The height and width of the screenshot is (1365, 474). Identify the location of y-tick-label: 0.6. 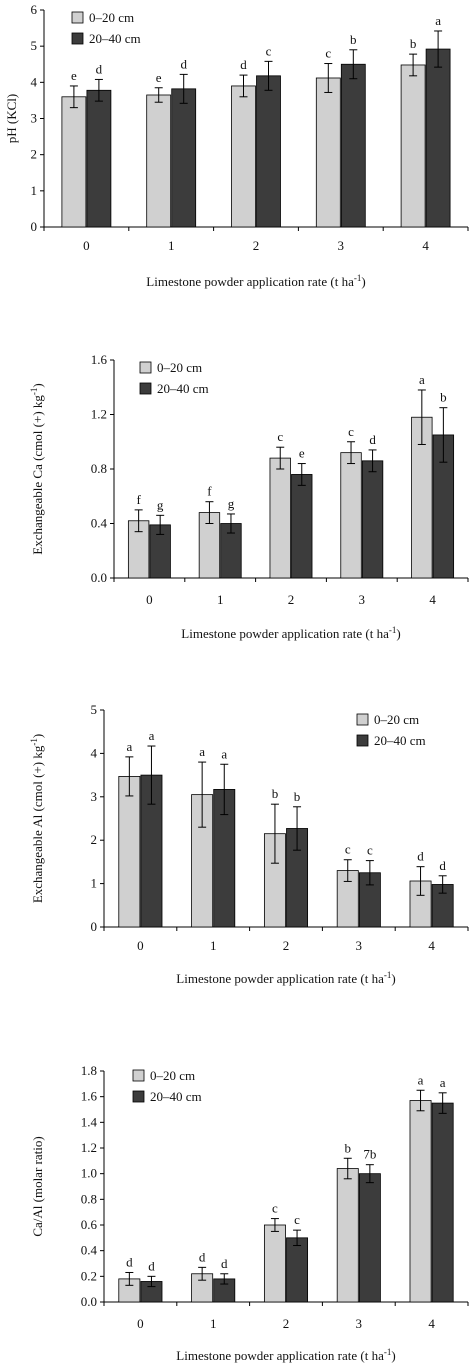
(89, 1224).